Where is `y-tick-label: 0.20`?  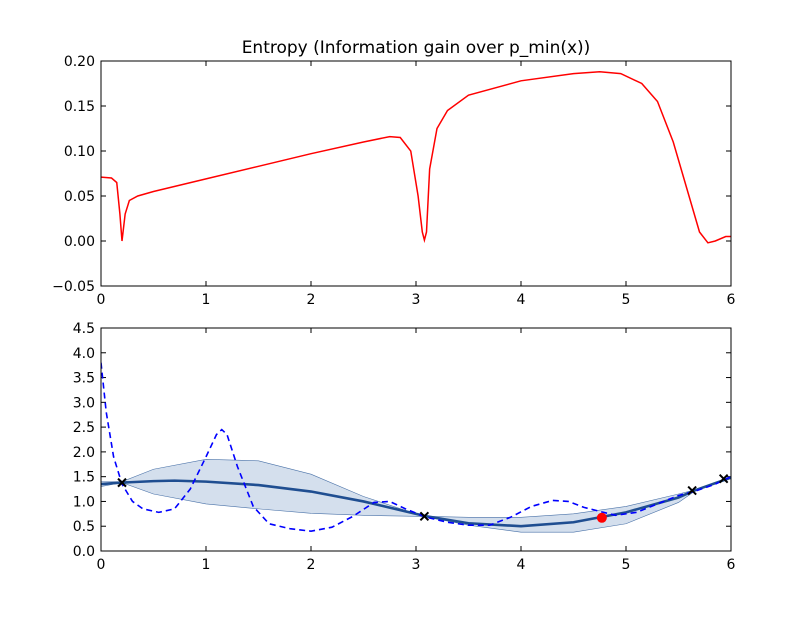 y-tick-label: 0.20 is located at coordinates (79, 62).